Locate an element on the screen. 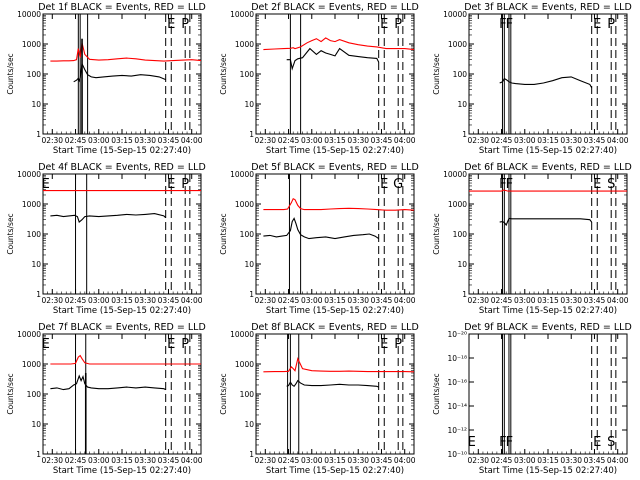  event-marker-label: S is located at coordinates (611, 184).